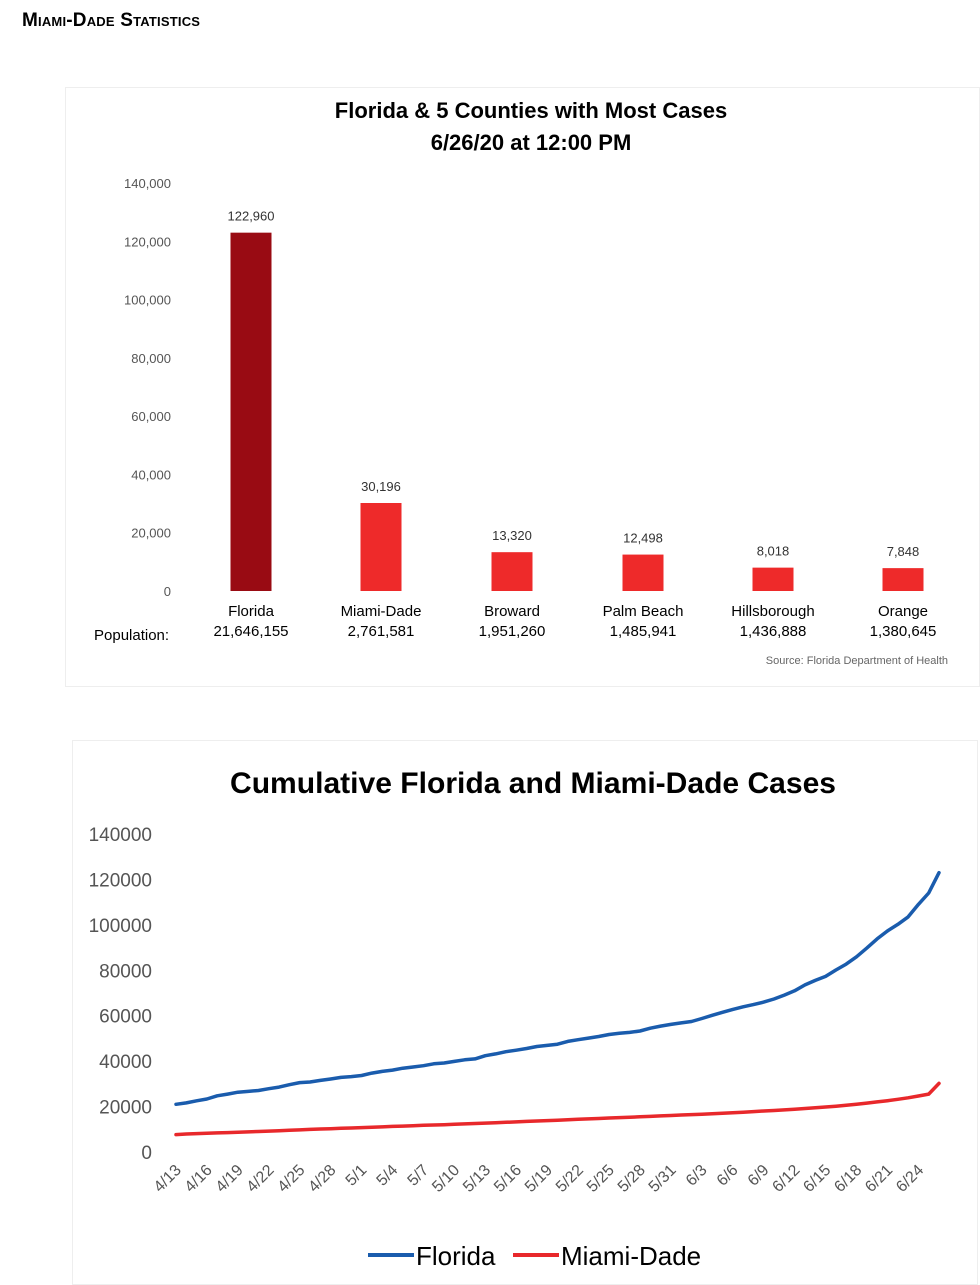  I want to click on source-note: Source: Florida Department of Health, so click(857, 661).